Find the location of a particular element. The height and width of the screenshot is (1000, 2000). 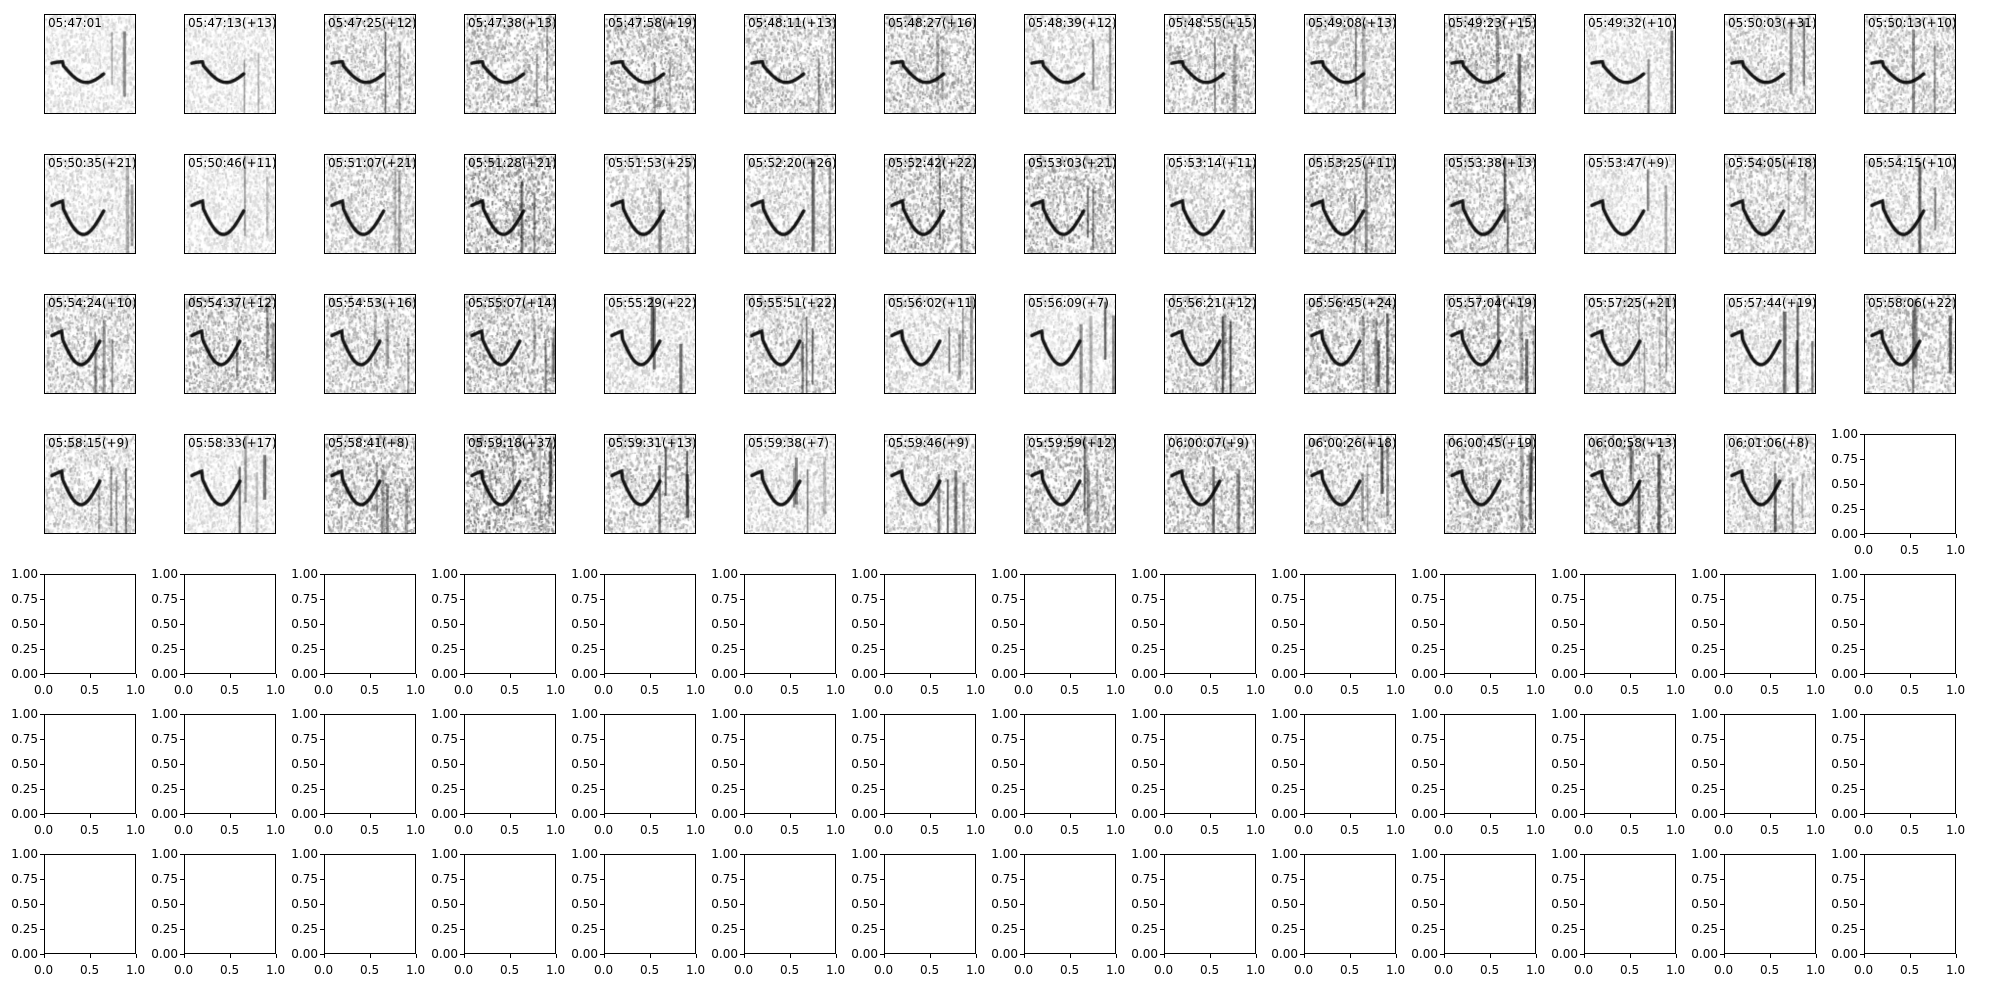

spectrogram-panel: 05:55:29(+22) is located at coordinates (650, 344).